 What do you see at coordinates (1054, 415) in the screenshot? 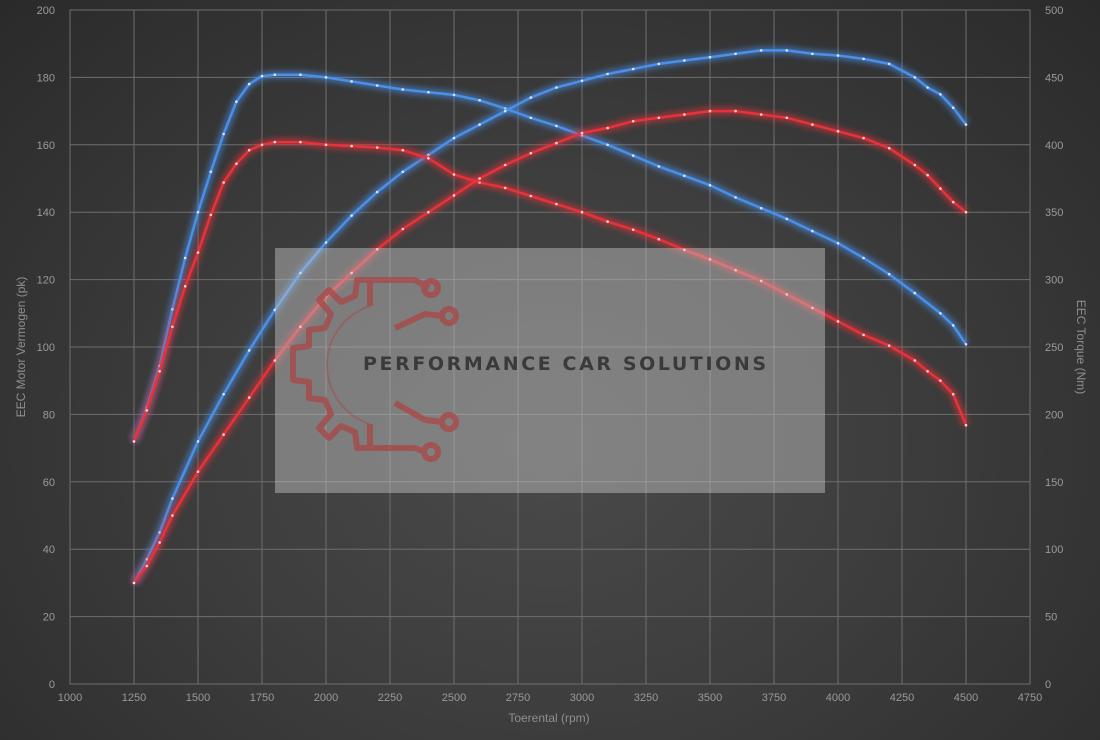
I see `y-right-tick-label: 200` at bounding box center [1054, 415].